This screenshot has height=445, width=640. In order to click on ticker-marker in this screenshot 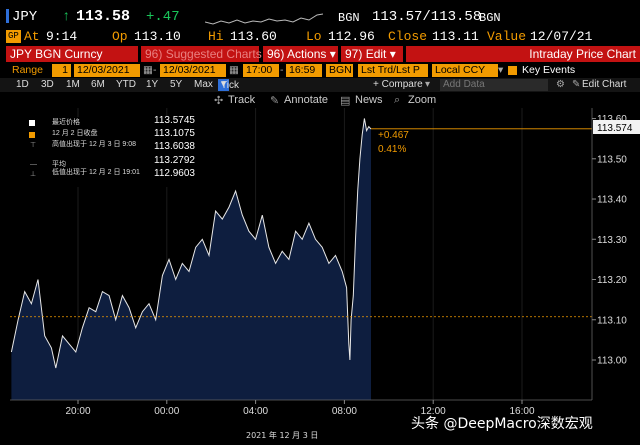, I will do `click(7, 16)`.